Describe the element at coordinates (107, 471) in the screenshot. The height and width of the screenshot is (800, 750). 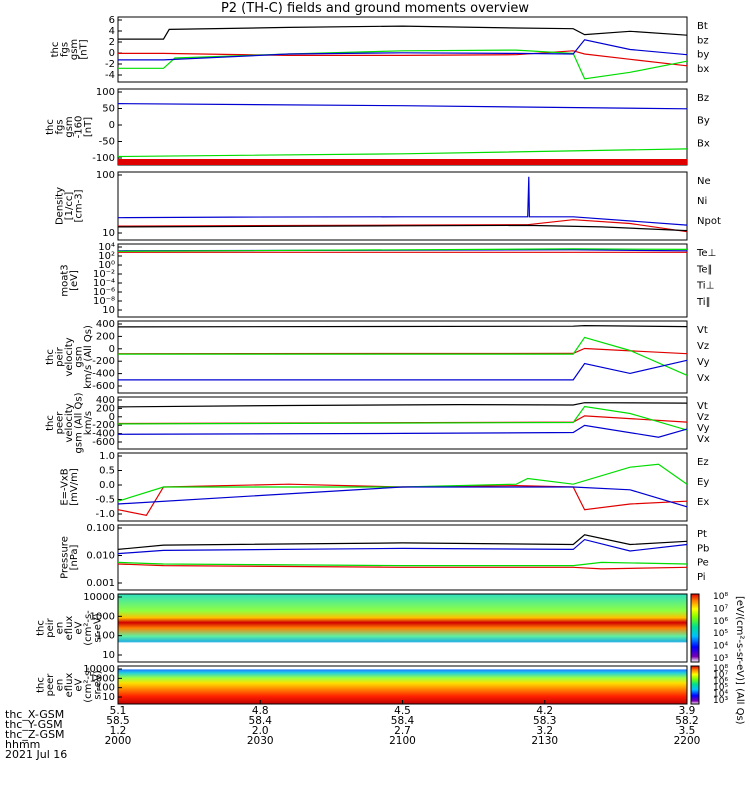
I see `y-tick-label: 0.5` at that location.